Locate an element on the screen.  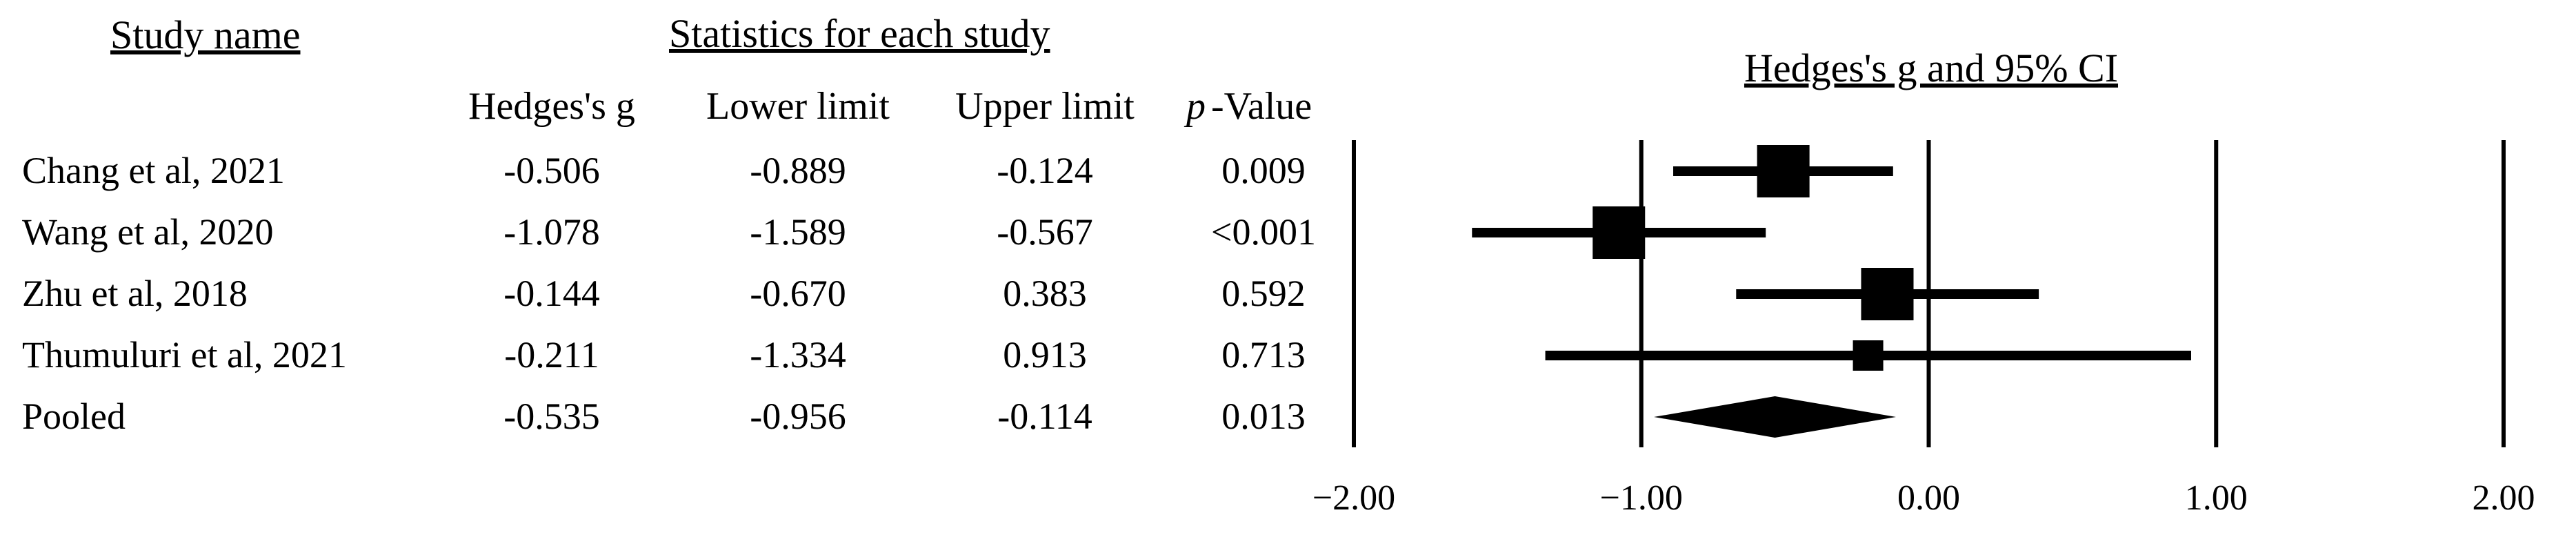
pooled-diamond is located at coordinates (1775, 417).